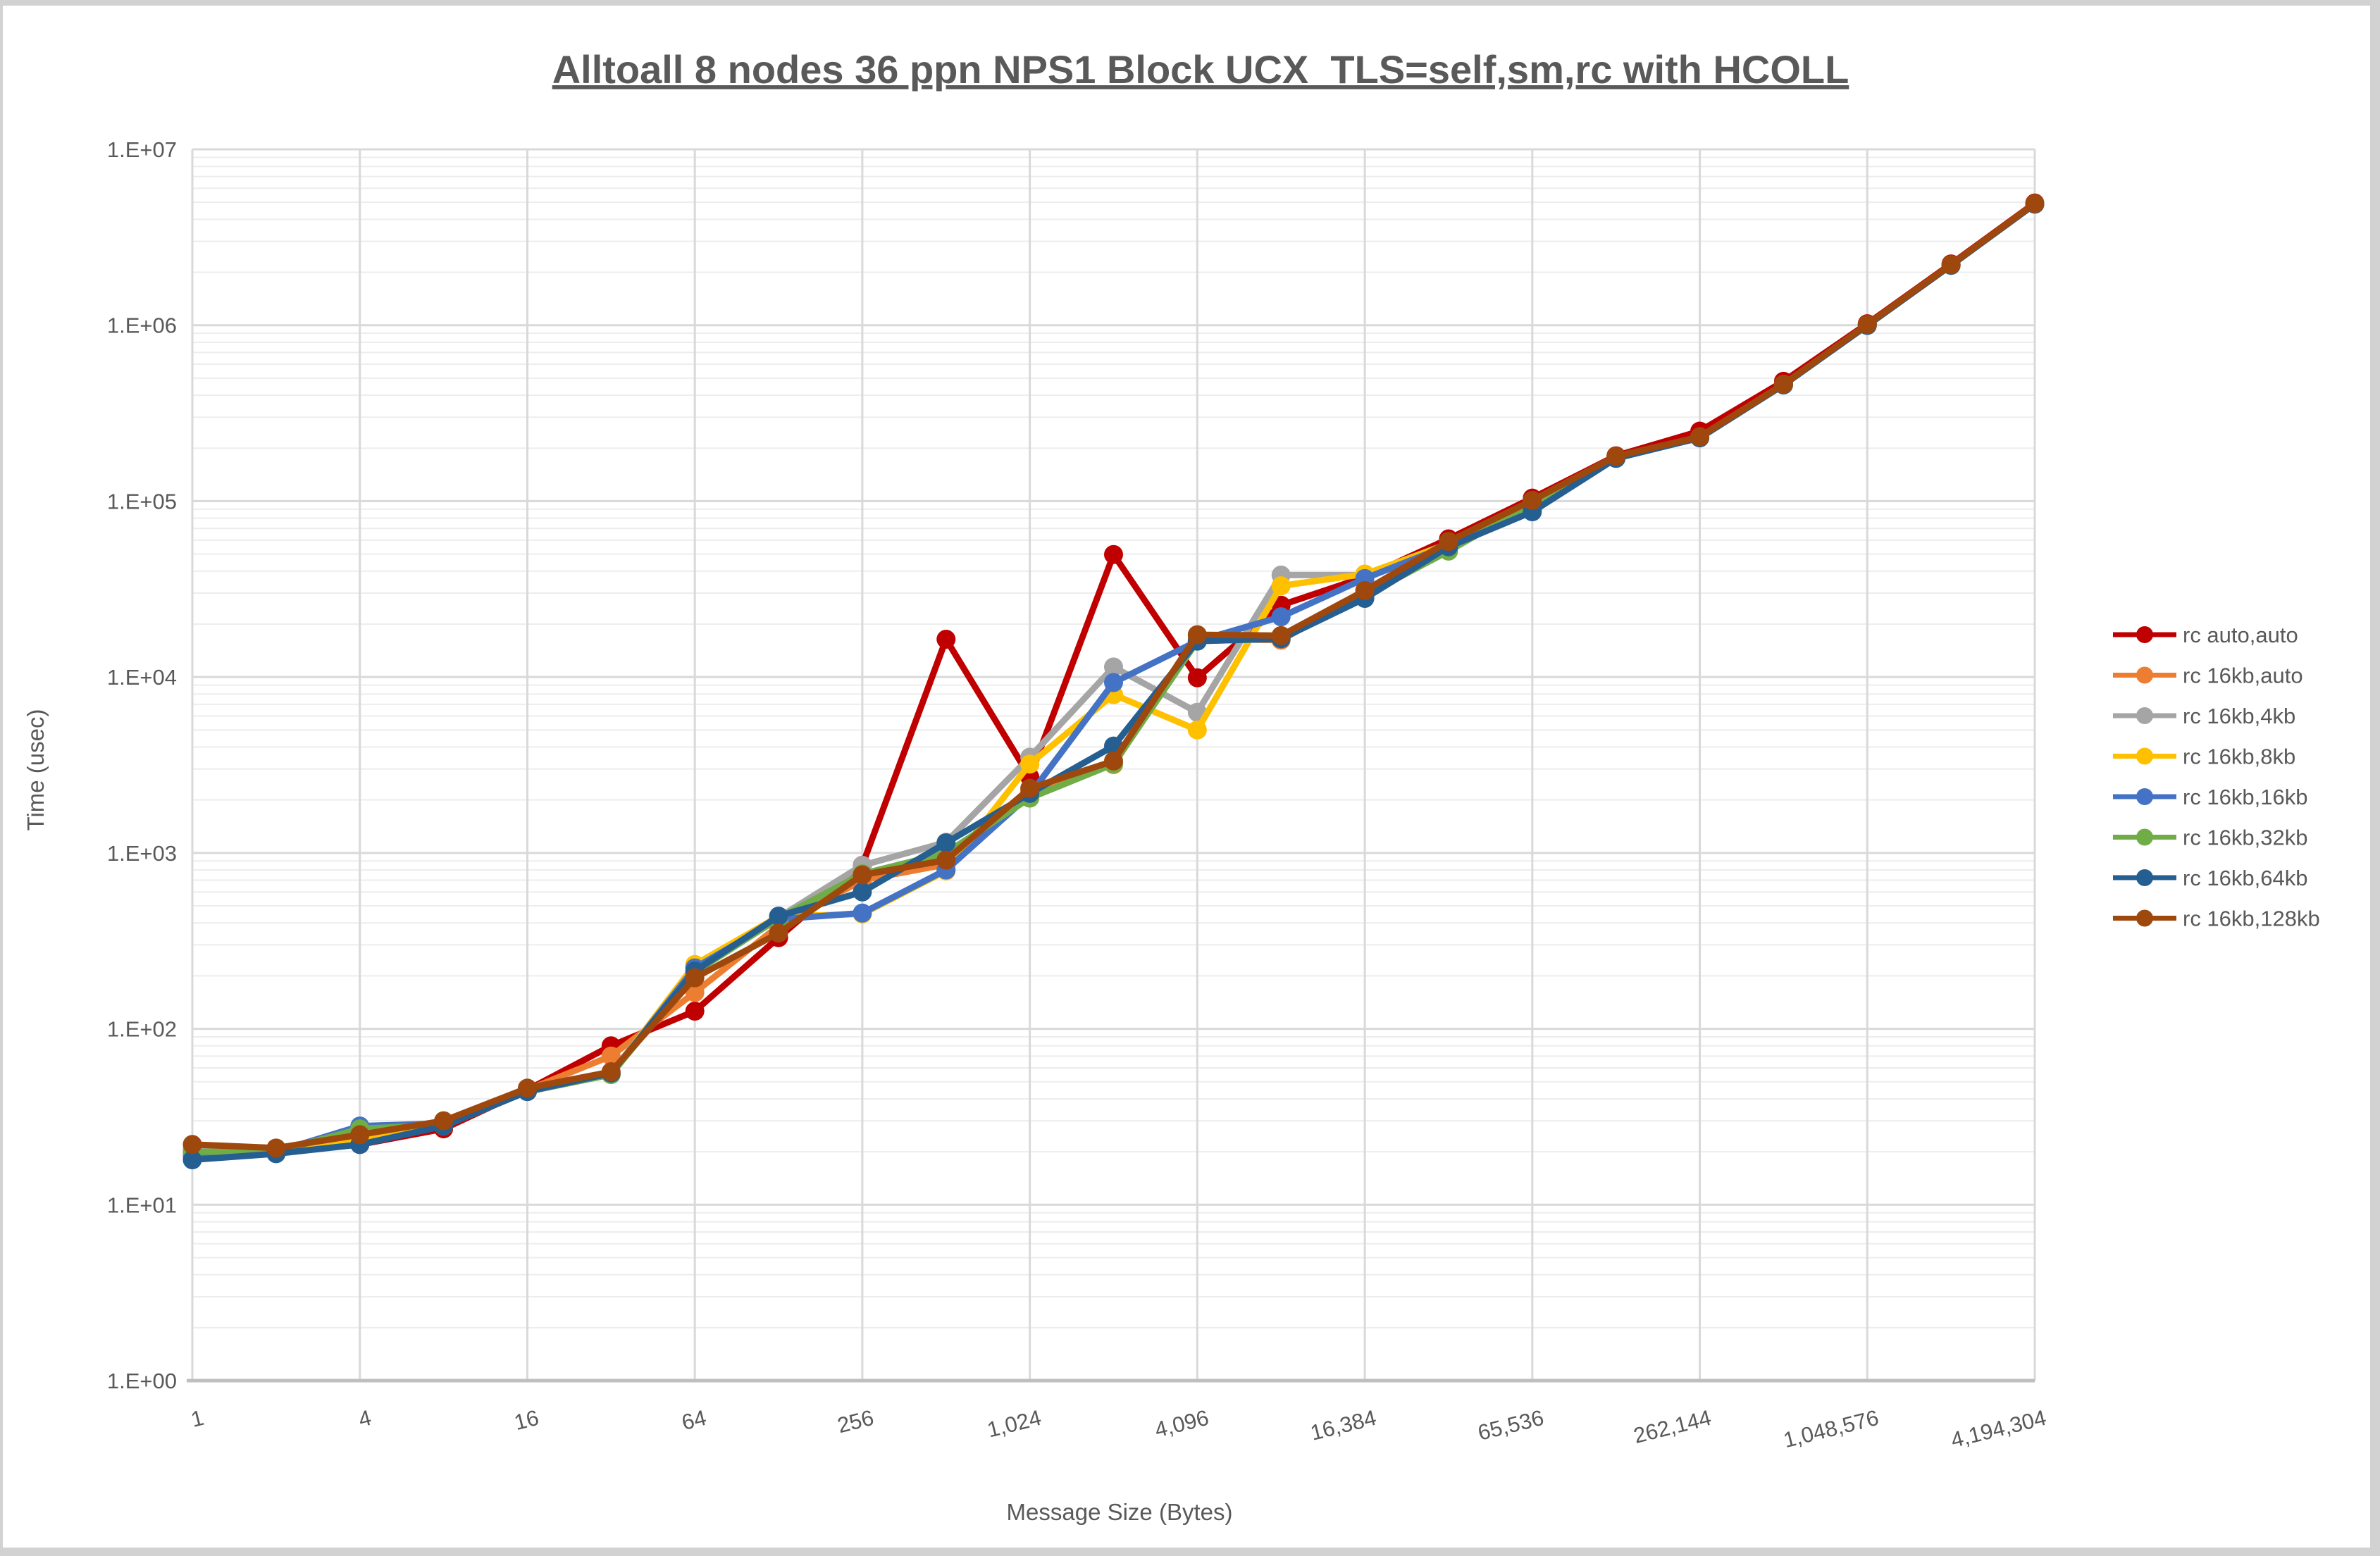 The image size is (2380, 1556). I want to click on y-tick-label: 1.E+06, so click(142, 325).